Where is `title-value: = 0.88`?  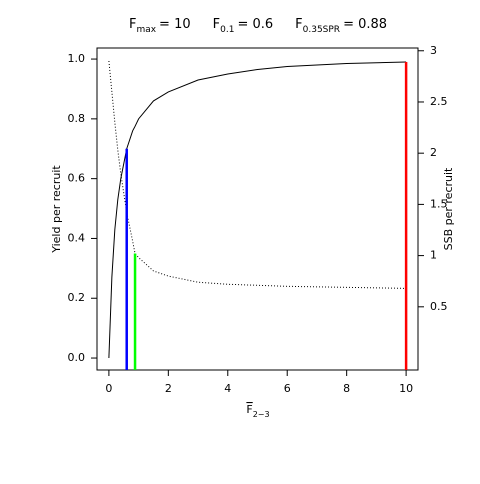 title-value: = 0.88 is located at coordinates (365, 24).